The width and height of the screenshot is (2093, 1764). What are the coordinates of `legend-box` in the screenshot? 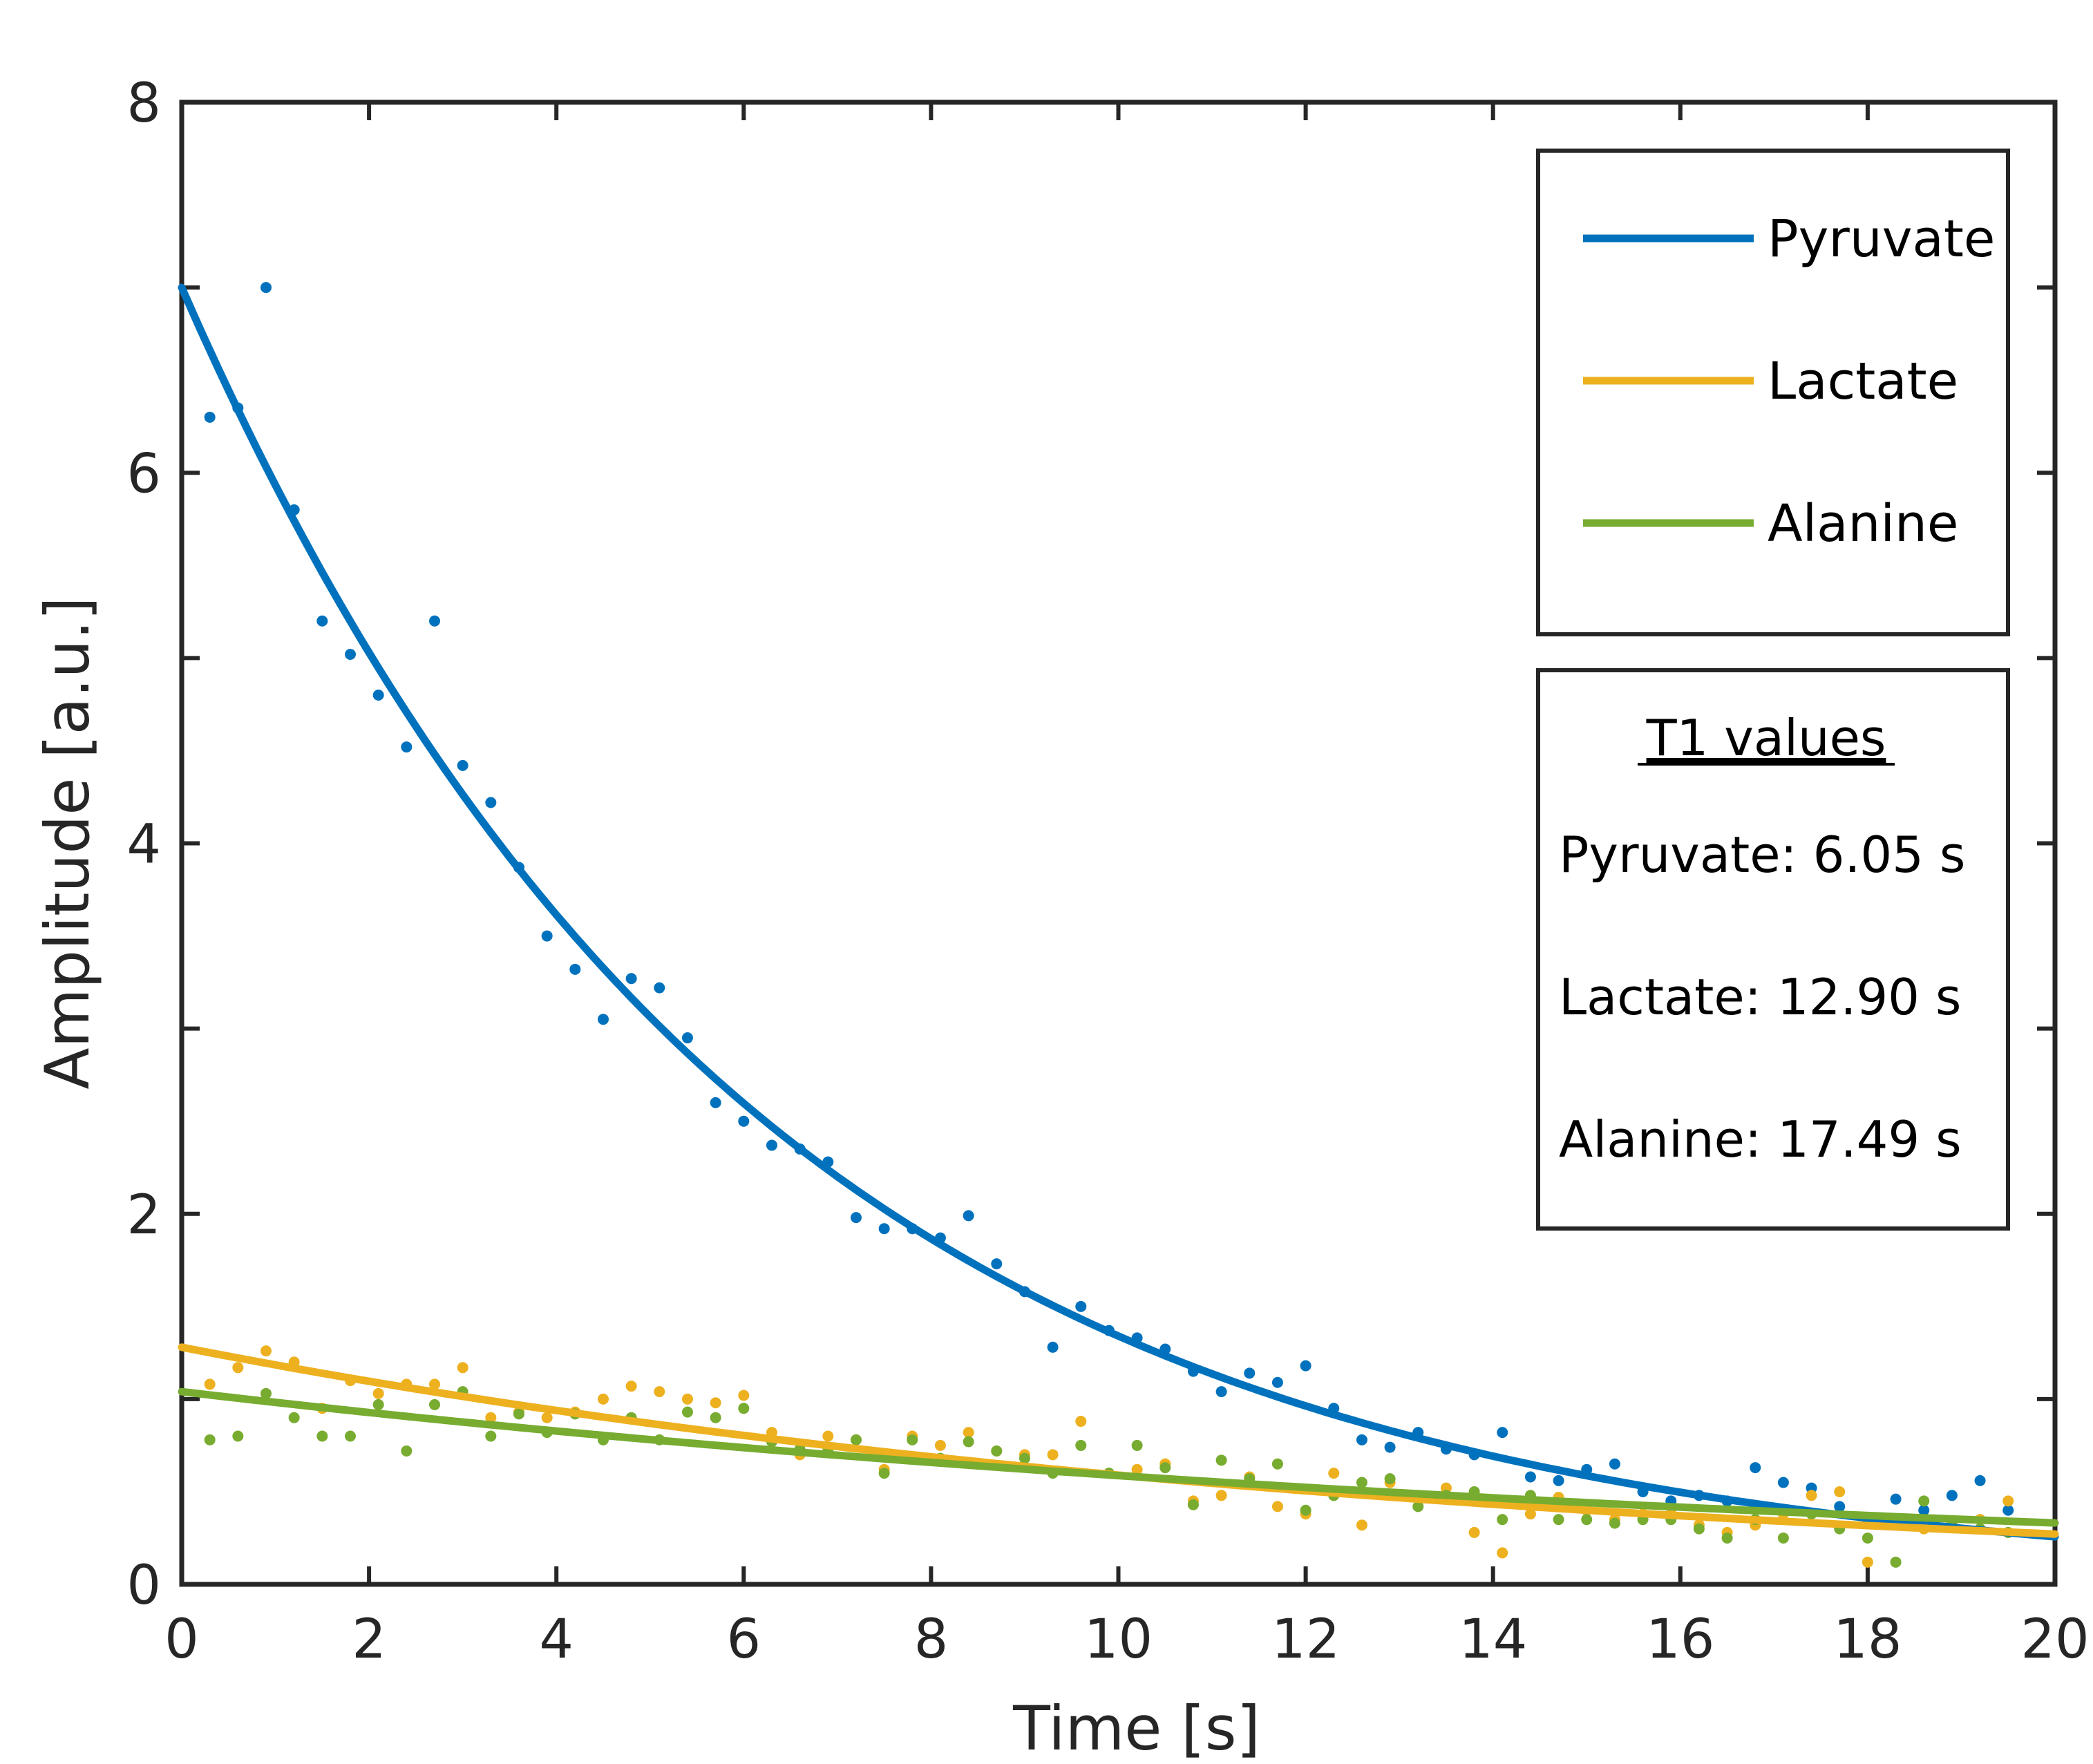 It's located at (1773, 393).